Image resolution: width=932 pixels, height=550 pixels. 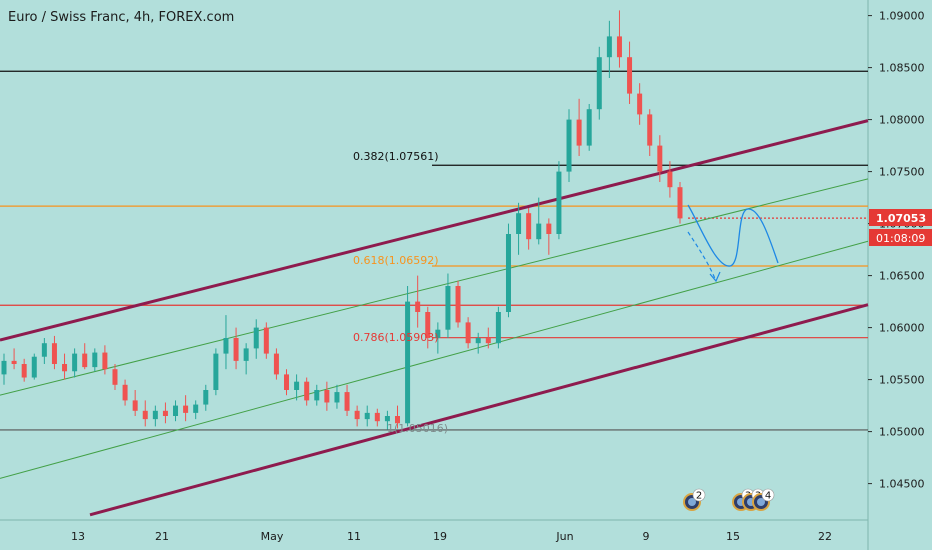 What do you see at coordinates (902, 16) in the screenshot?
I see `y-tick-label: 1.09000` at bounding box center [902, 16].